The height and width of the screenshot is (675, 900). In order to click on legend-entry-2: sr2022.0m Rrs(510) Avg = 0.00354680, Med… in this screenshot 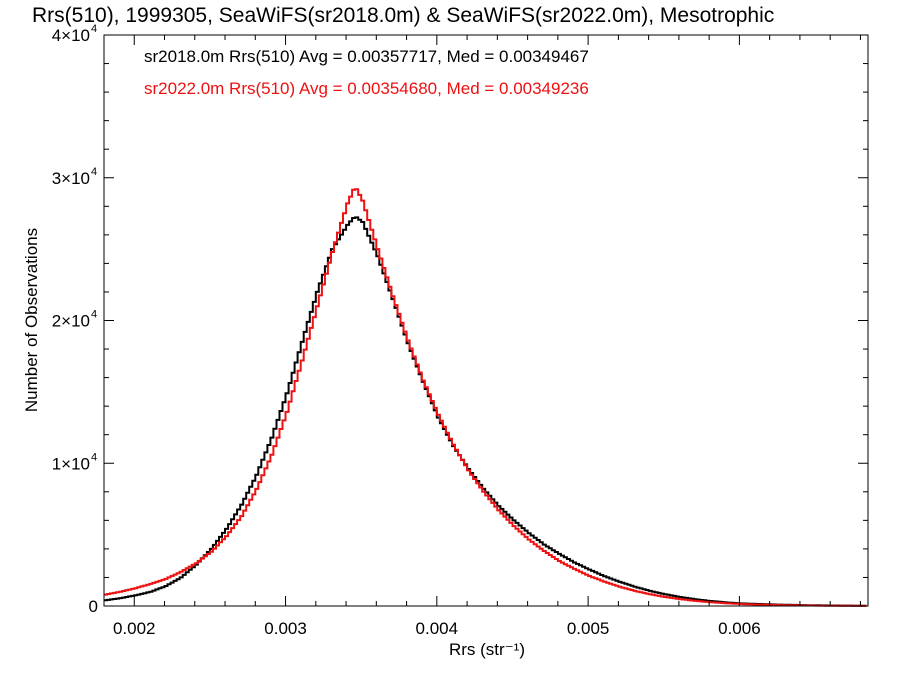, I will do `click(366, 88)`.